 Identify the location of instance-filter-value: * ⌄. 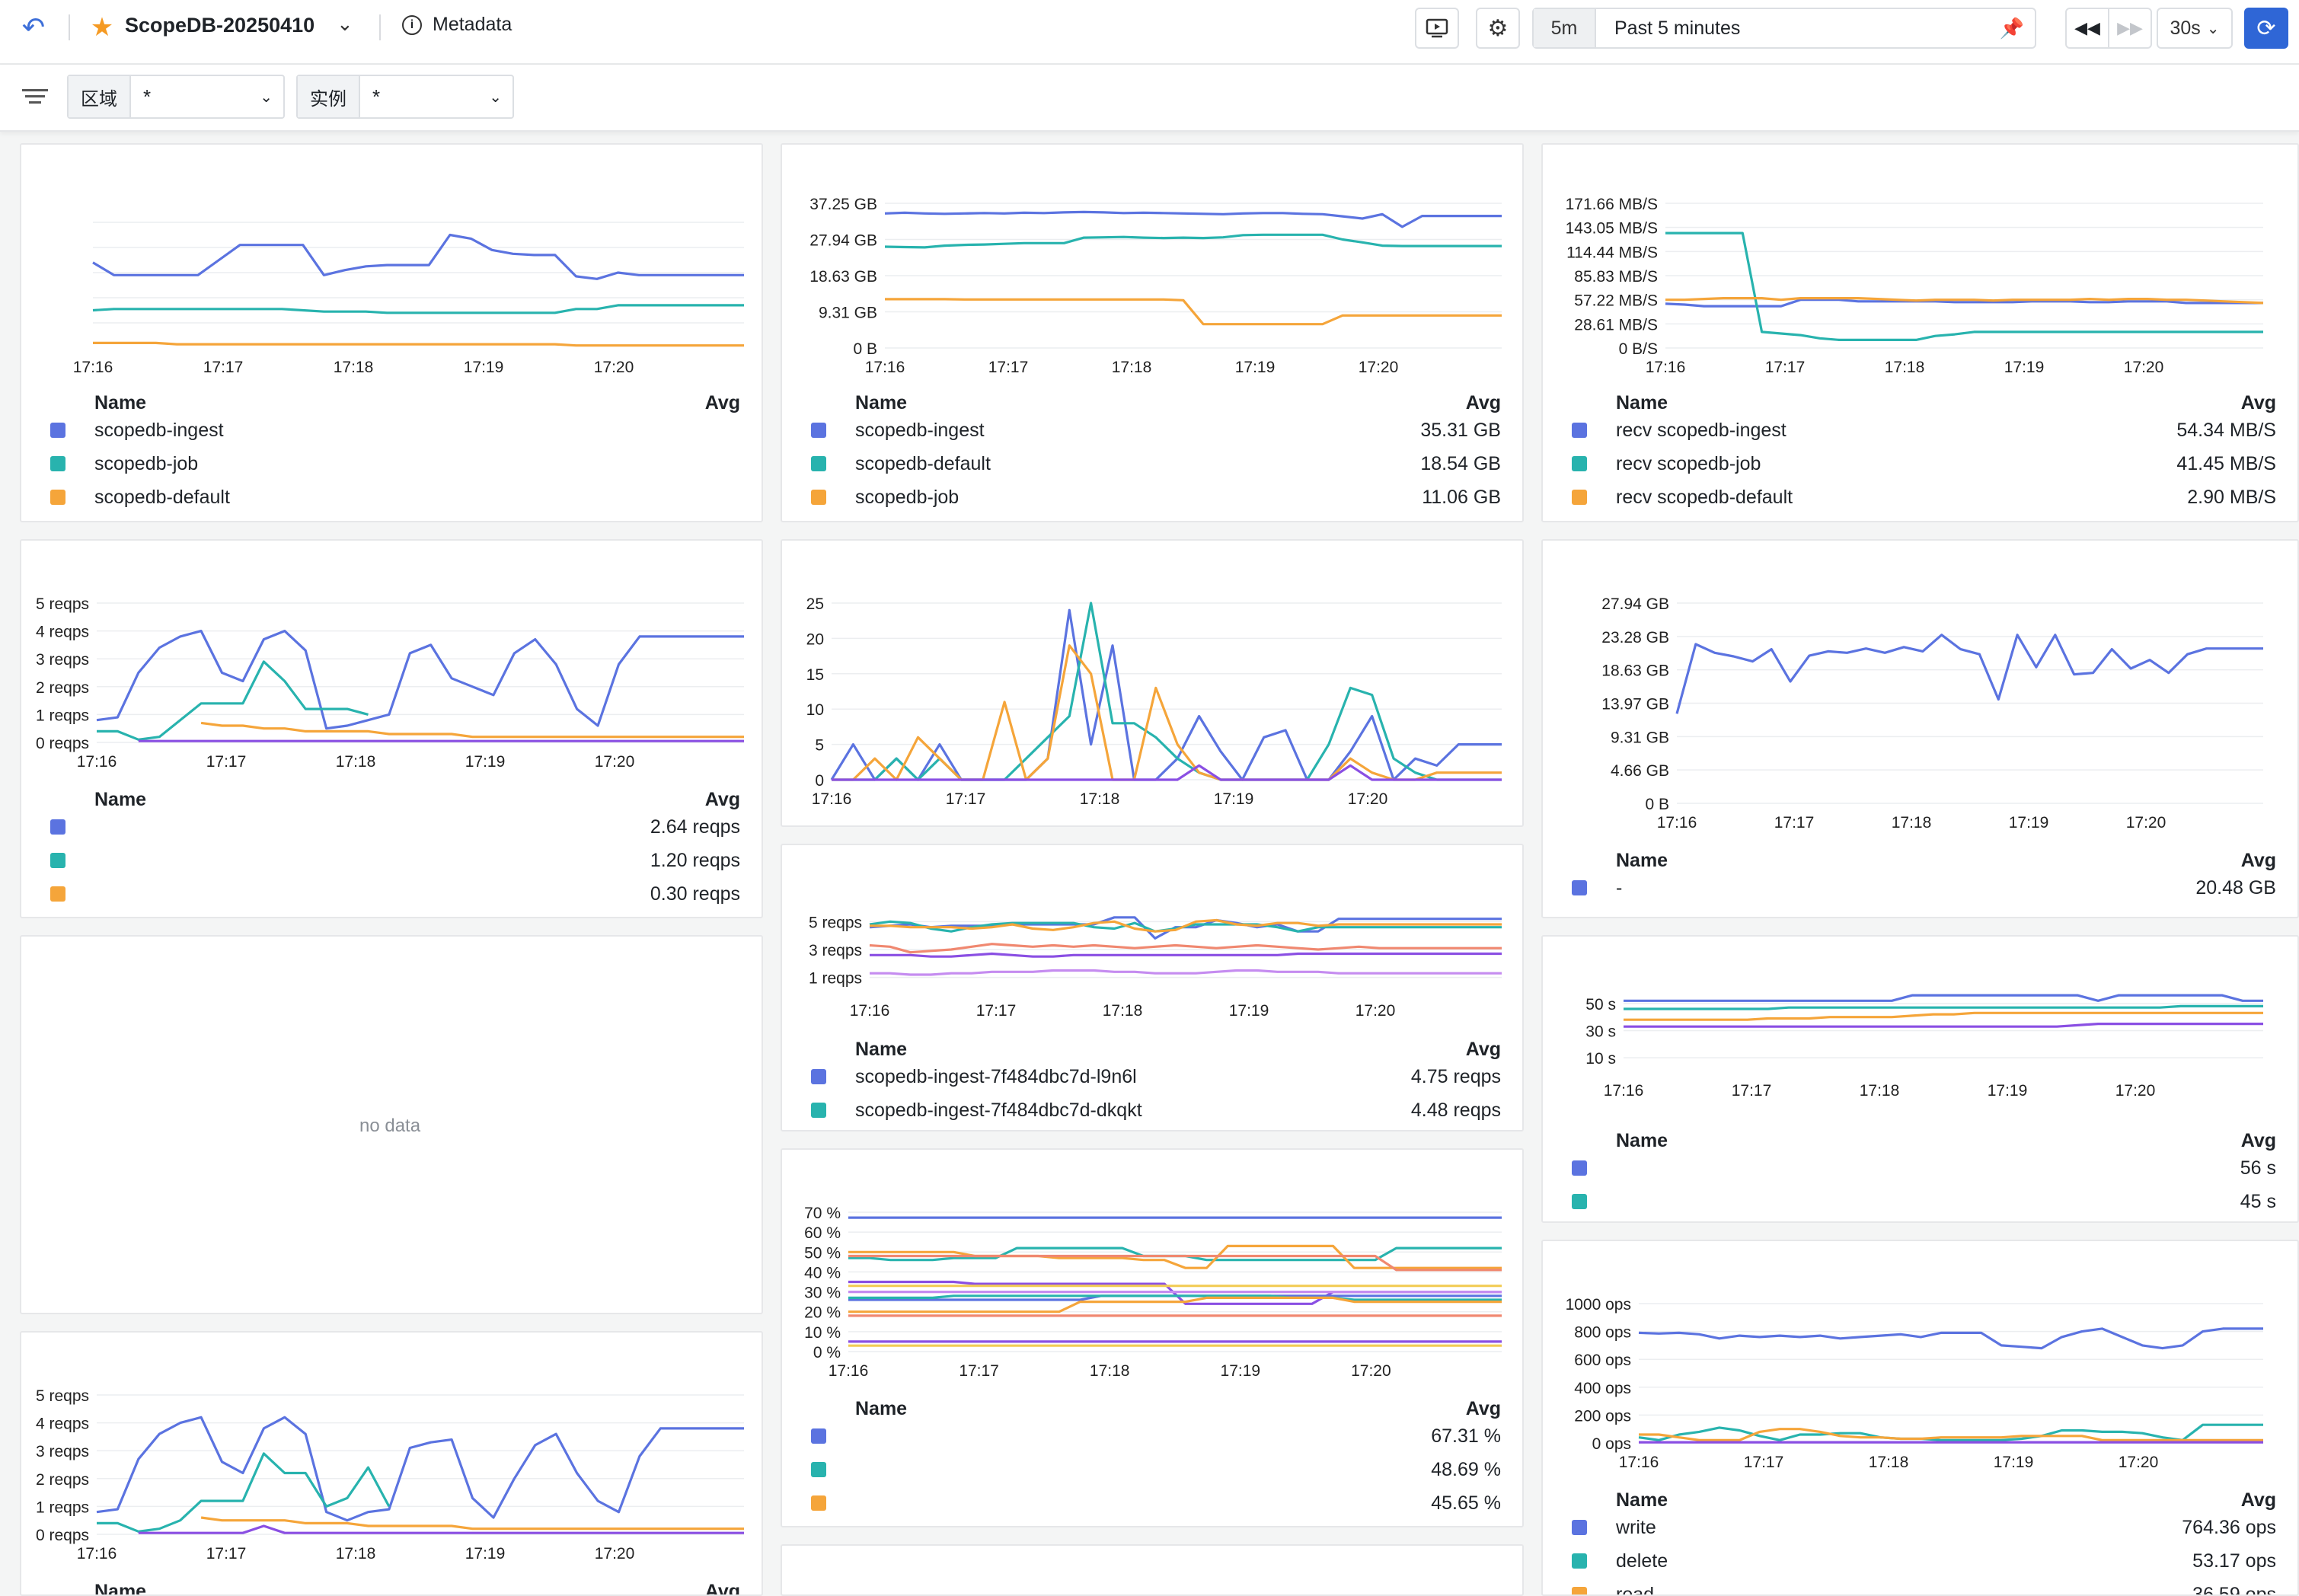
(436, 96).